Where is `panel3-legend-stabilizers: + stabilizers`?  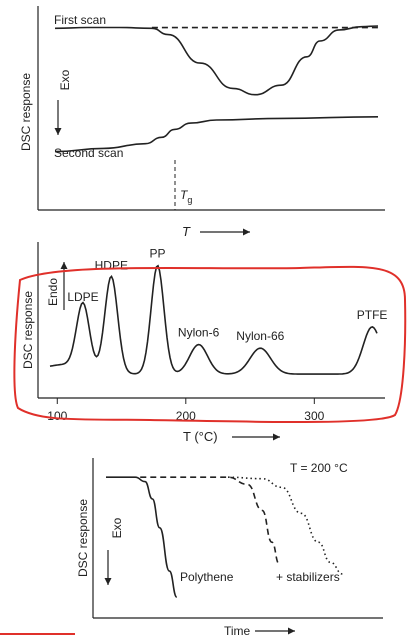
panel3-legend-stabilizers: + stabilizers is located at coordinates (308, 577).